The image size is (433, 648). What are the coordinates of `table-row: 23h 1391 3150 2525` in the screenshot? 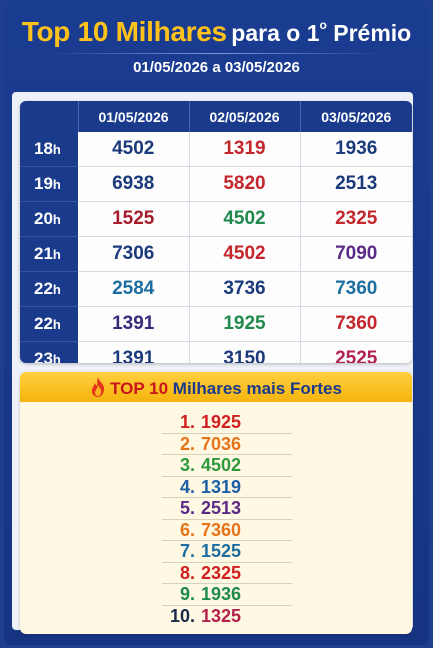 It's located at (216, 352).